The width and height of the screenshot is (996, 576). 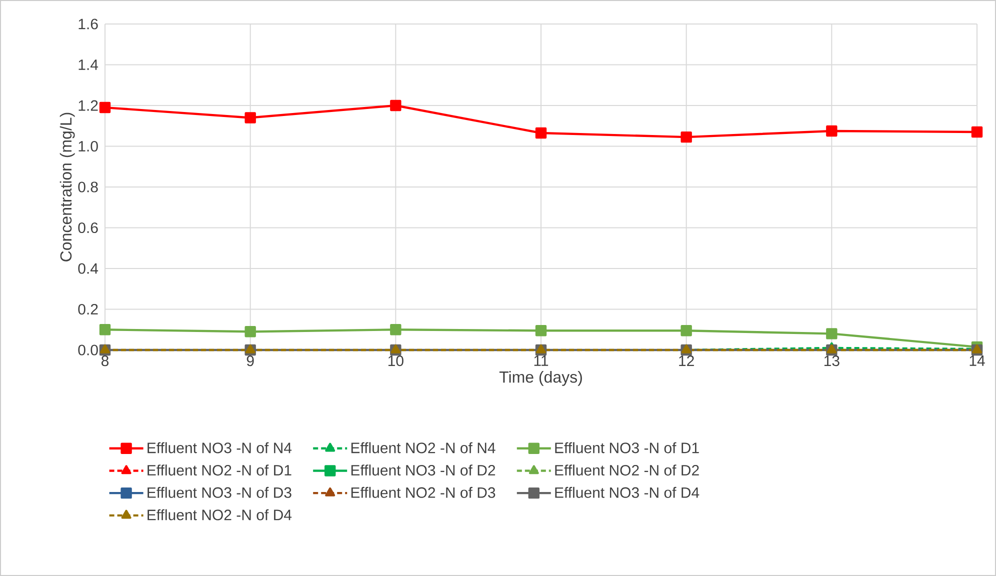 What do you see at coordinates (88, 105) in the screenshot?
I see `y-tick-label: 1.2` at bounding box center [88, 105].